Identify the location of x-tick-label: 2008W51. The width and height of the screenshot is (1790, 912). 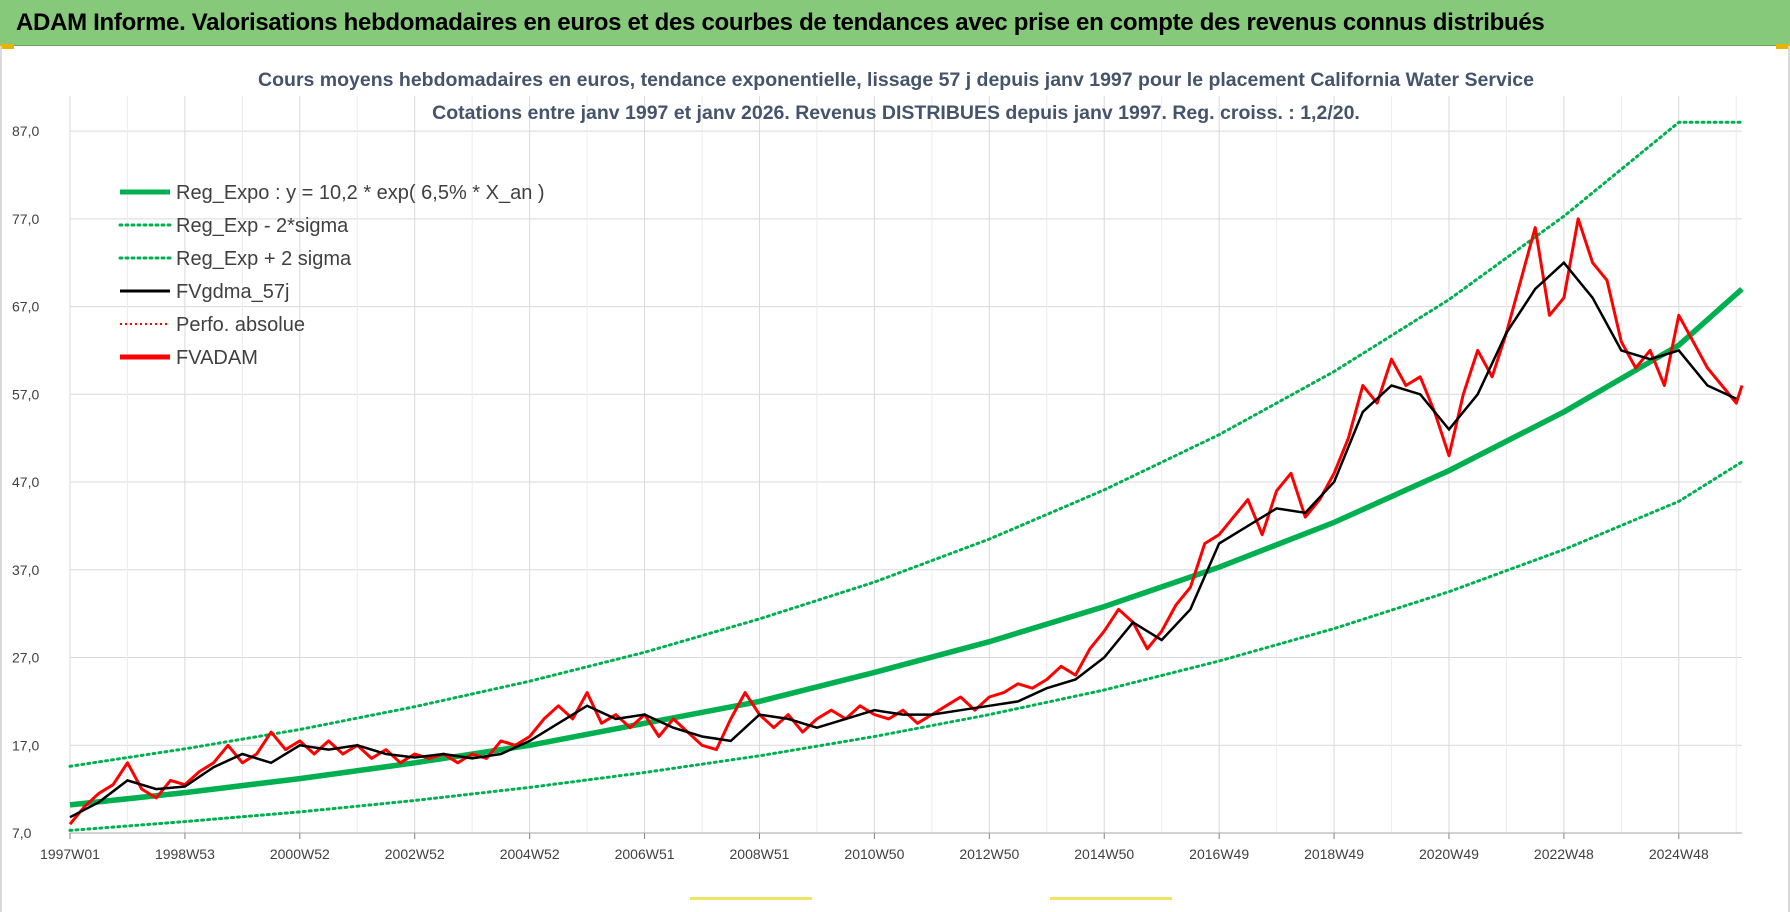
(760, 854).